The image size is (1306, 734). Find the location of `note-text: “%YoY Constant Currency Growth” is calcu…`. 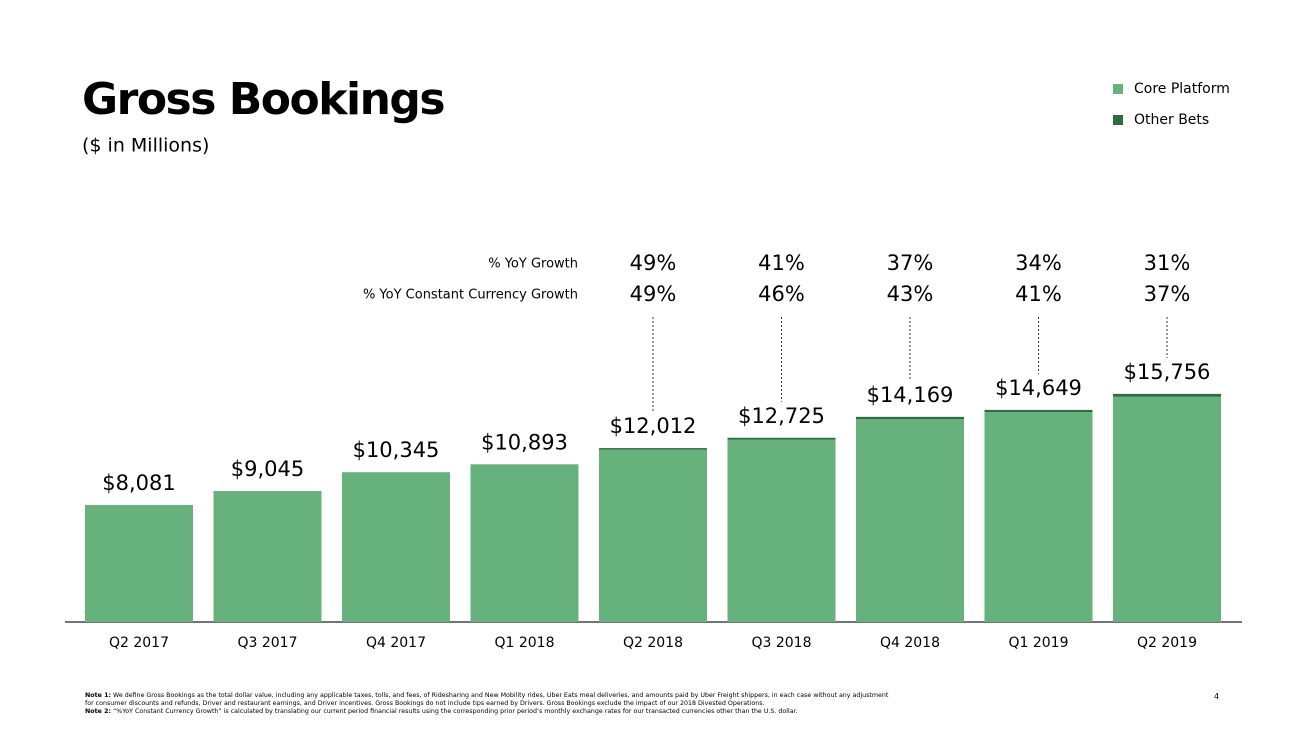

note-text: “%YoY Constant Currency Growth” is calcu… is located at coordinates (455, 711).